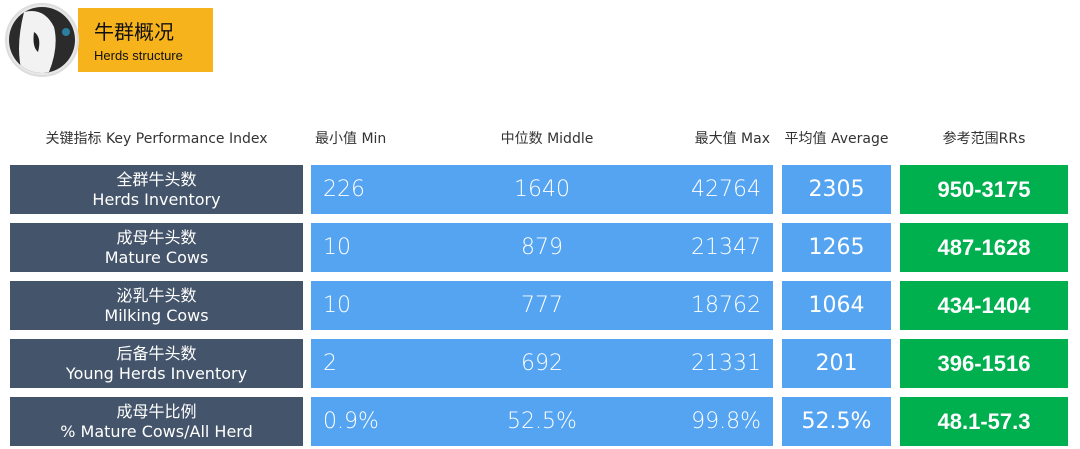 This screenshot has width=1080, height=449. What do you see at coordinates (836, 189) in the screenshot?
I see `average-value: 2305` at bounding box center [836, 189].